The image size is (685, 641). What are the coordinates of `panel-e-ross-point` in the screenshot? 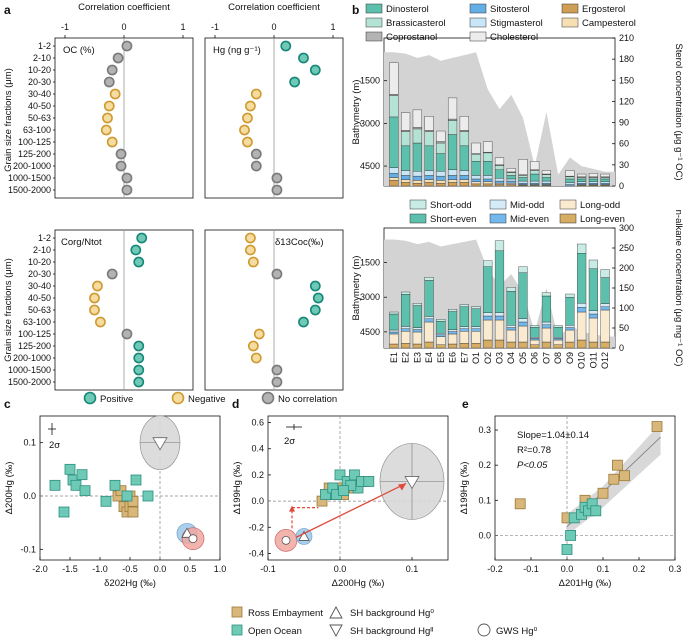 It's located at (603, 493).